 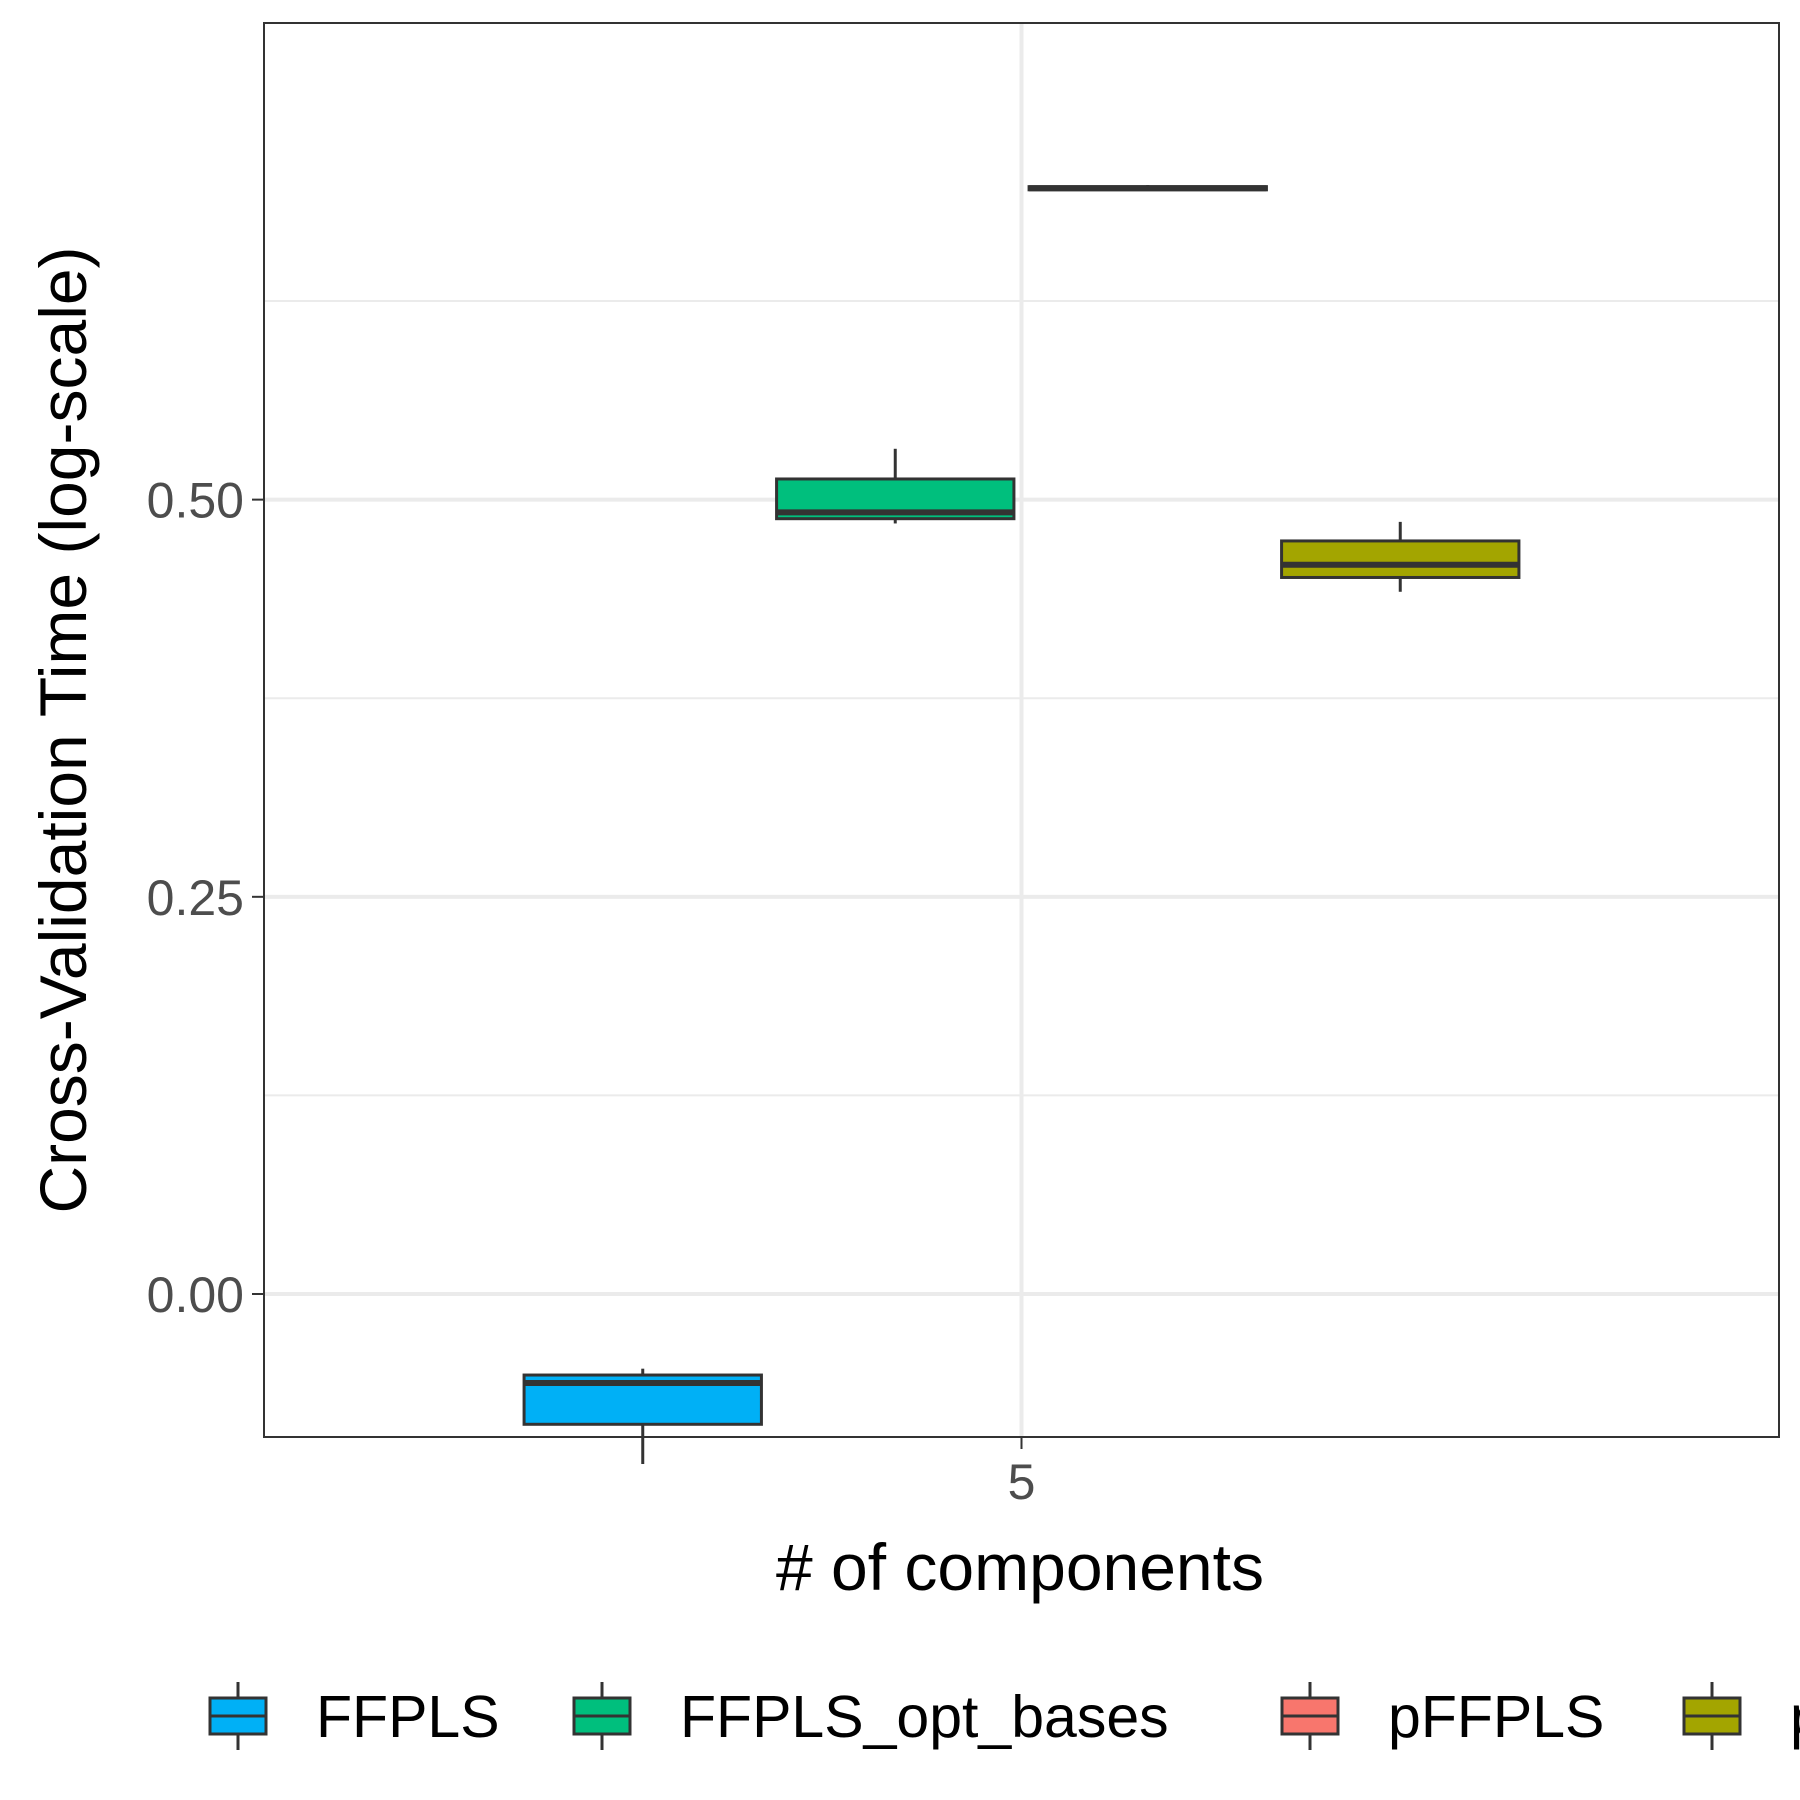 What do you see at coordinates (408, 1717) in the screenshot?
I see `legend-label: FFPLS` at bounding box center [408, 1717].